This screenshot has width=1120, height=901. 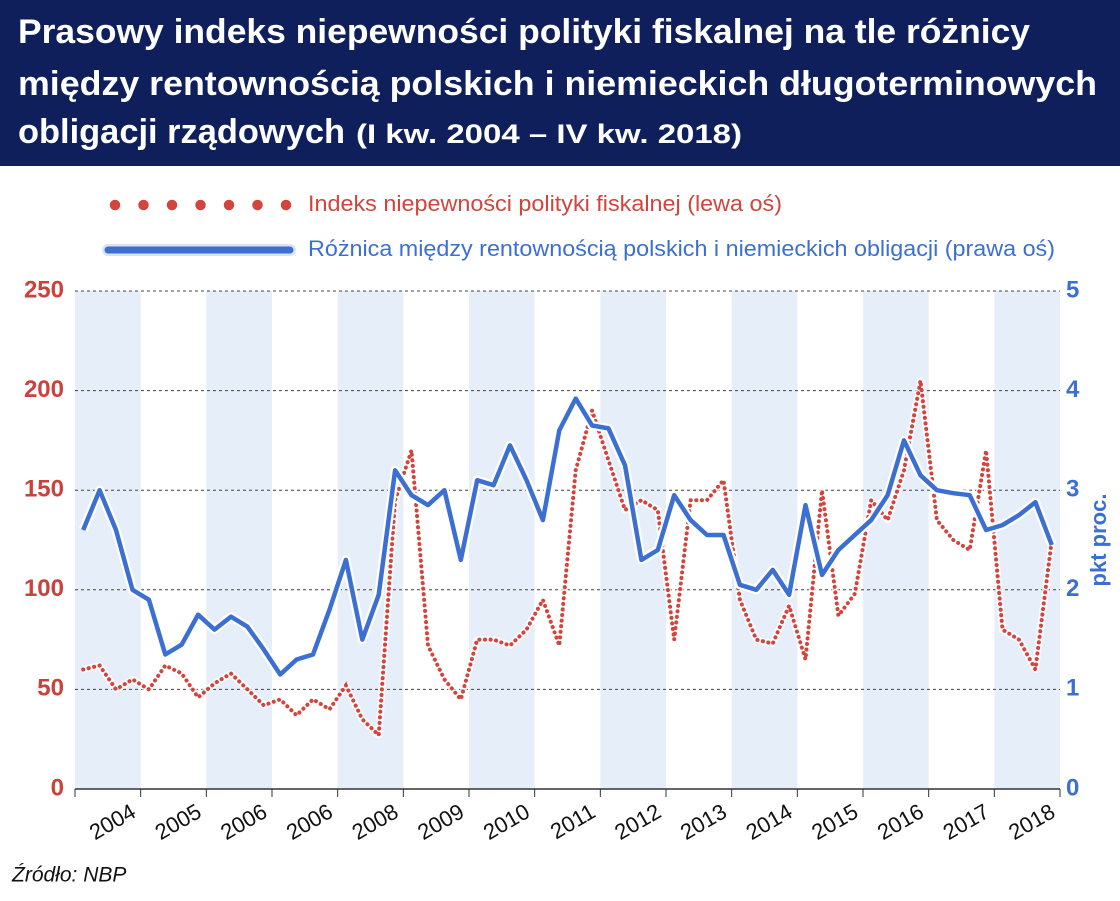 What do you see at coordinates (572, 821) in the screenshot?
I see `x-tick-label: 2011` at bounding box center [572, 821].